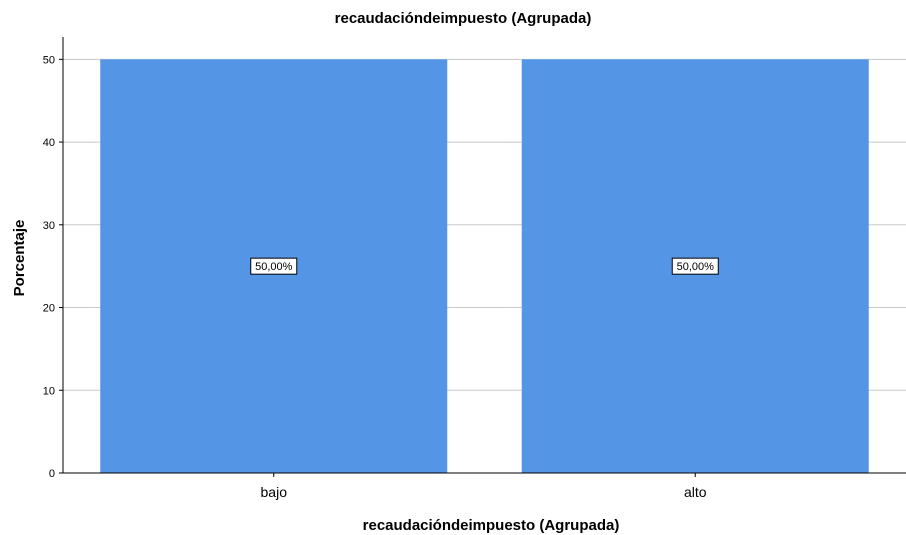  What do you see at coordinates (484, 492) in the screenshot?
I see `x-tick-labels: bajo alto` at bounding box center [484, 492].